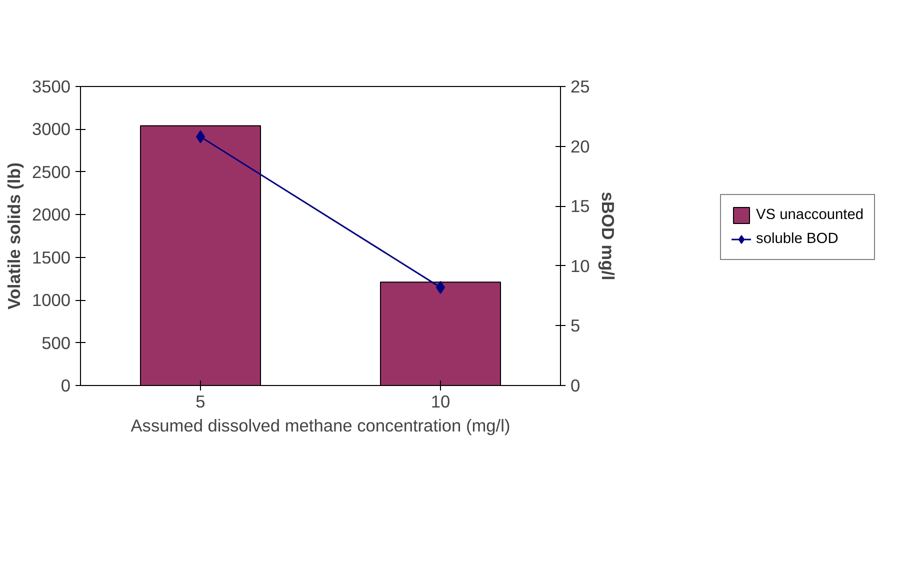  Describe the element at coordinates (65, 386) in the screenshot. I see `y-tick-label: 0` at that location.